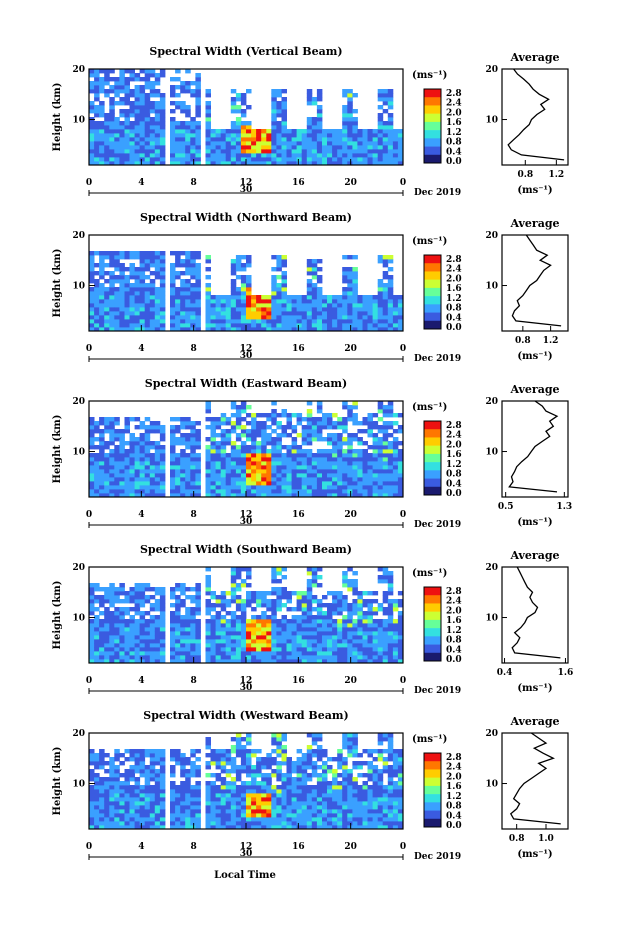  Describe the element at coordinates (551, 341) in the screenshot. I see `avg-x-tick-label: 1.2` at that location.